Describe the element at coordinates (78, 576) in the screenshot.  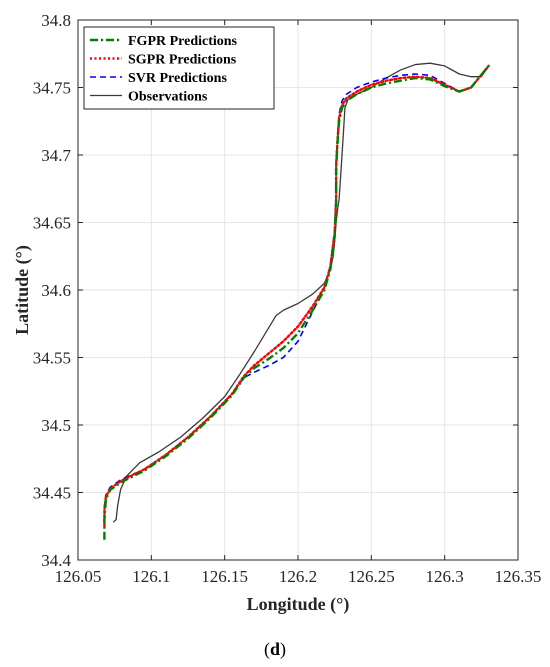
I see `x-tick-label: 126.05` at that location.